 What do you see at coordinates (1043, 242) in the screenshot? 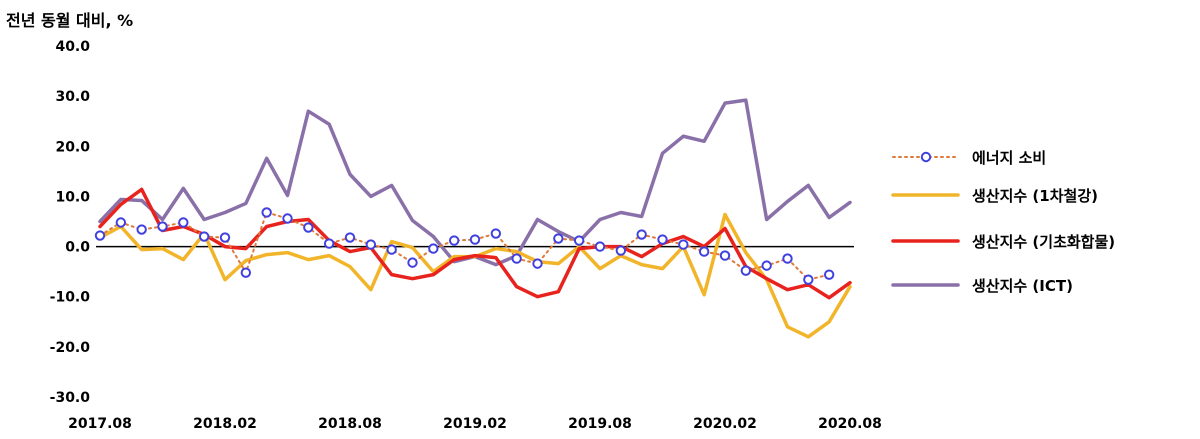
I see `legend-label: 생산지수 (기초화합물)` at bounding box center [1043, 242].